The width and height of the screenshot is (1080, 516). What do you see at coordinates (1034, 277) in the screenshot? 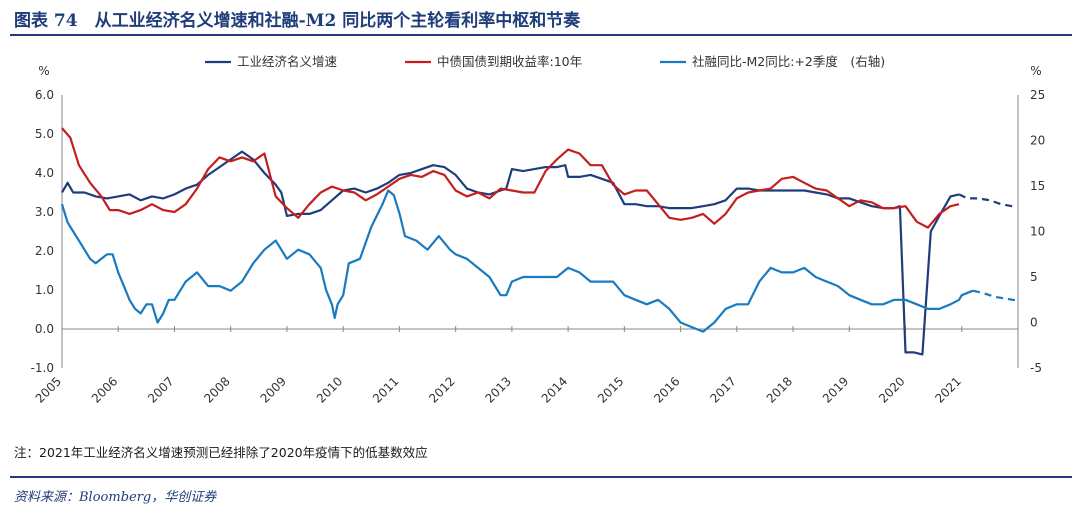
I see `right-tick-label: 5` at bounding box center [1034, 277].